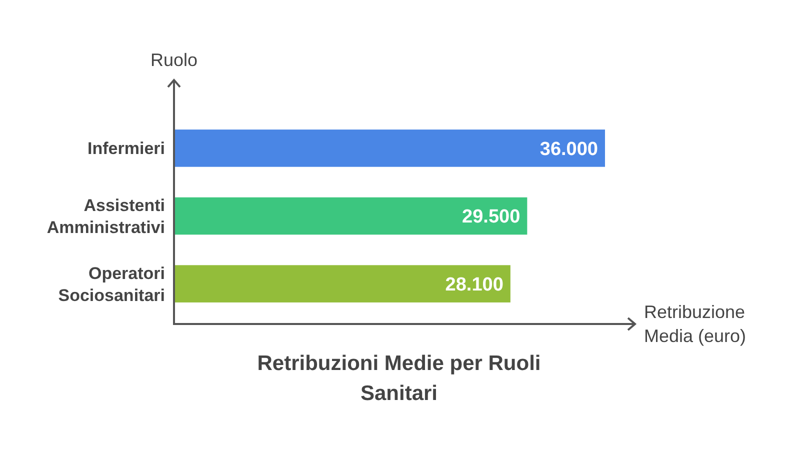 Image resolution: width=798 pixels, height=456 pixels. Describe the element at coordinates (174, 60) in the screenshot. I see `y-axis-title: Ruolo` at that location.